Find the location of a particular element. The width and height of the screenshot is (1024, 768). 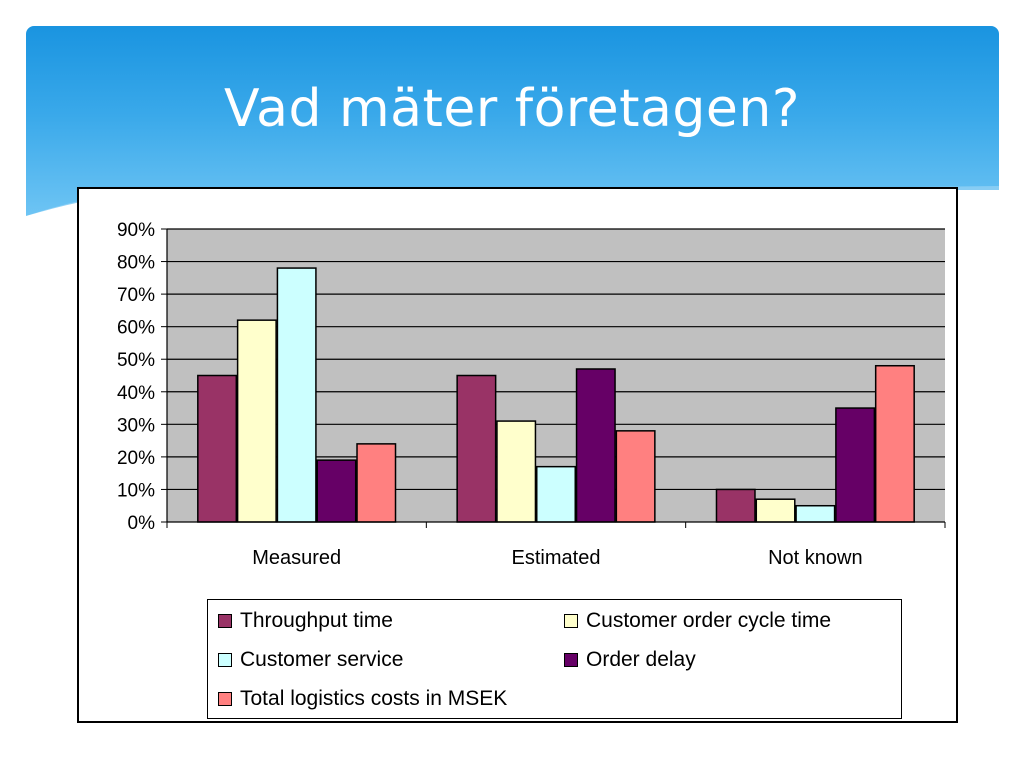

legend-item: Customer service is located at coordinates (310, 660).